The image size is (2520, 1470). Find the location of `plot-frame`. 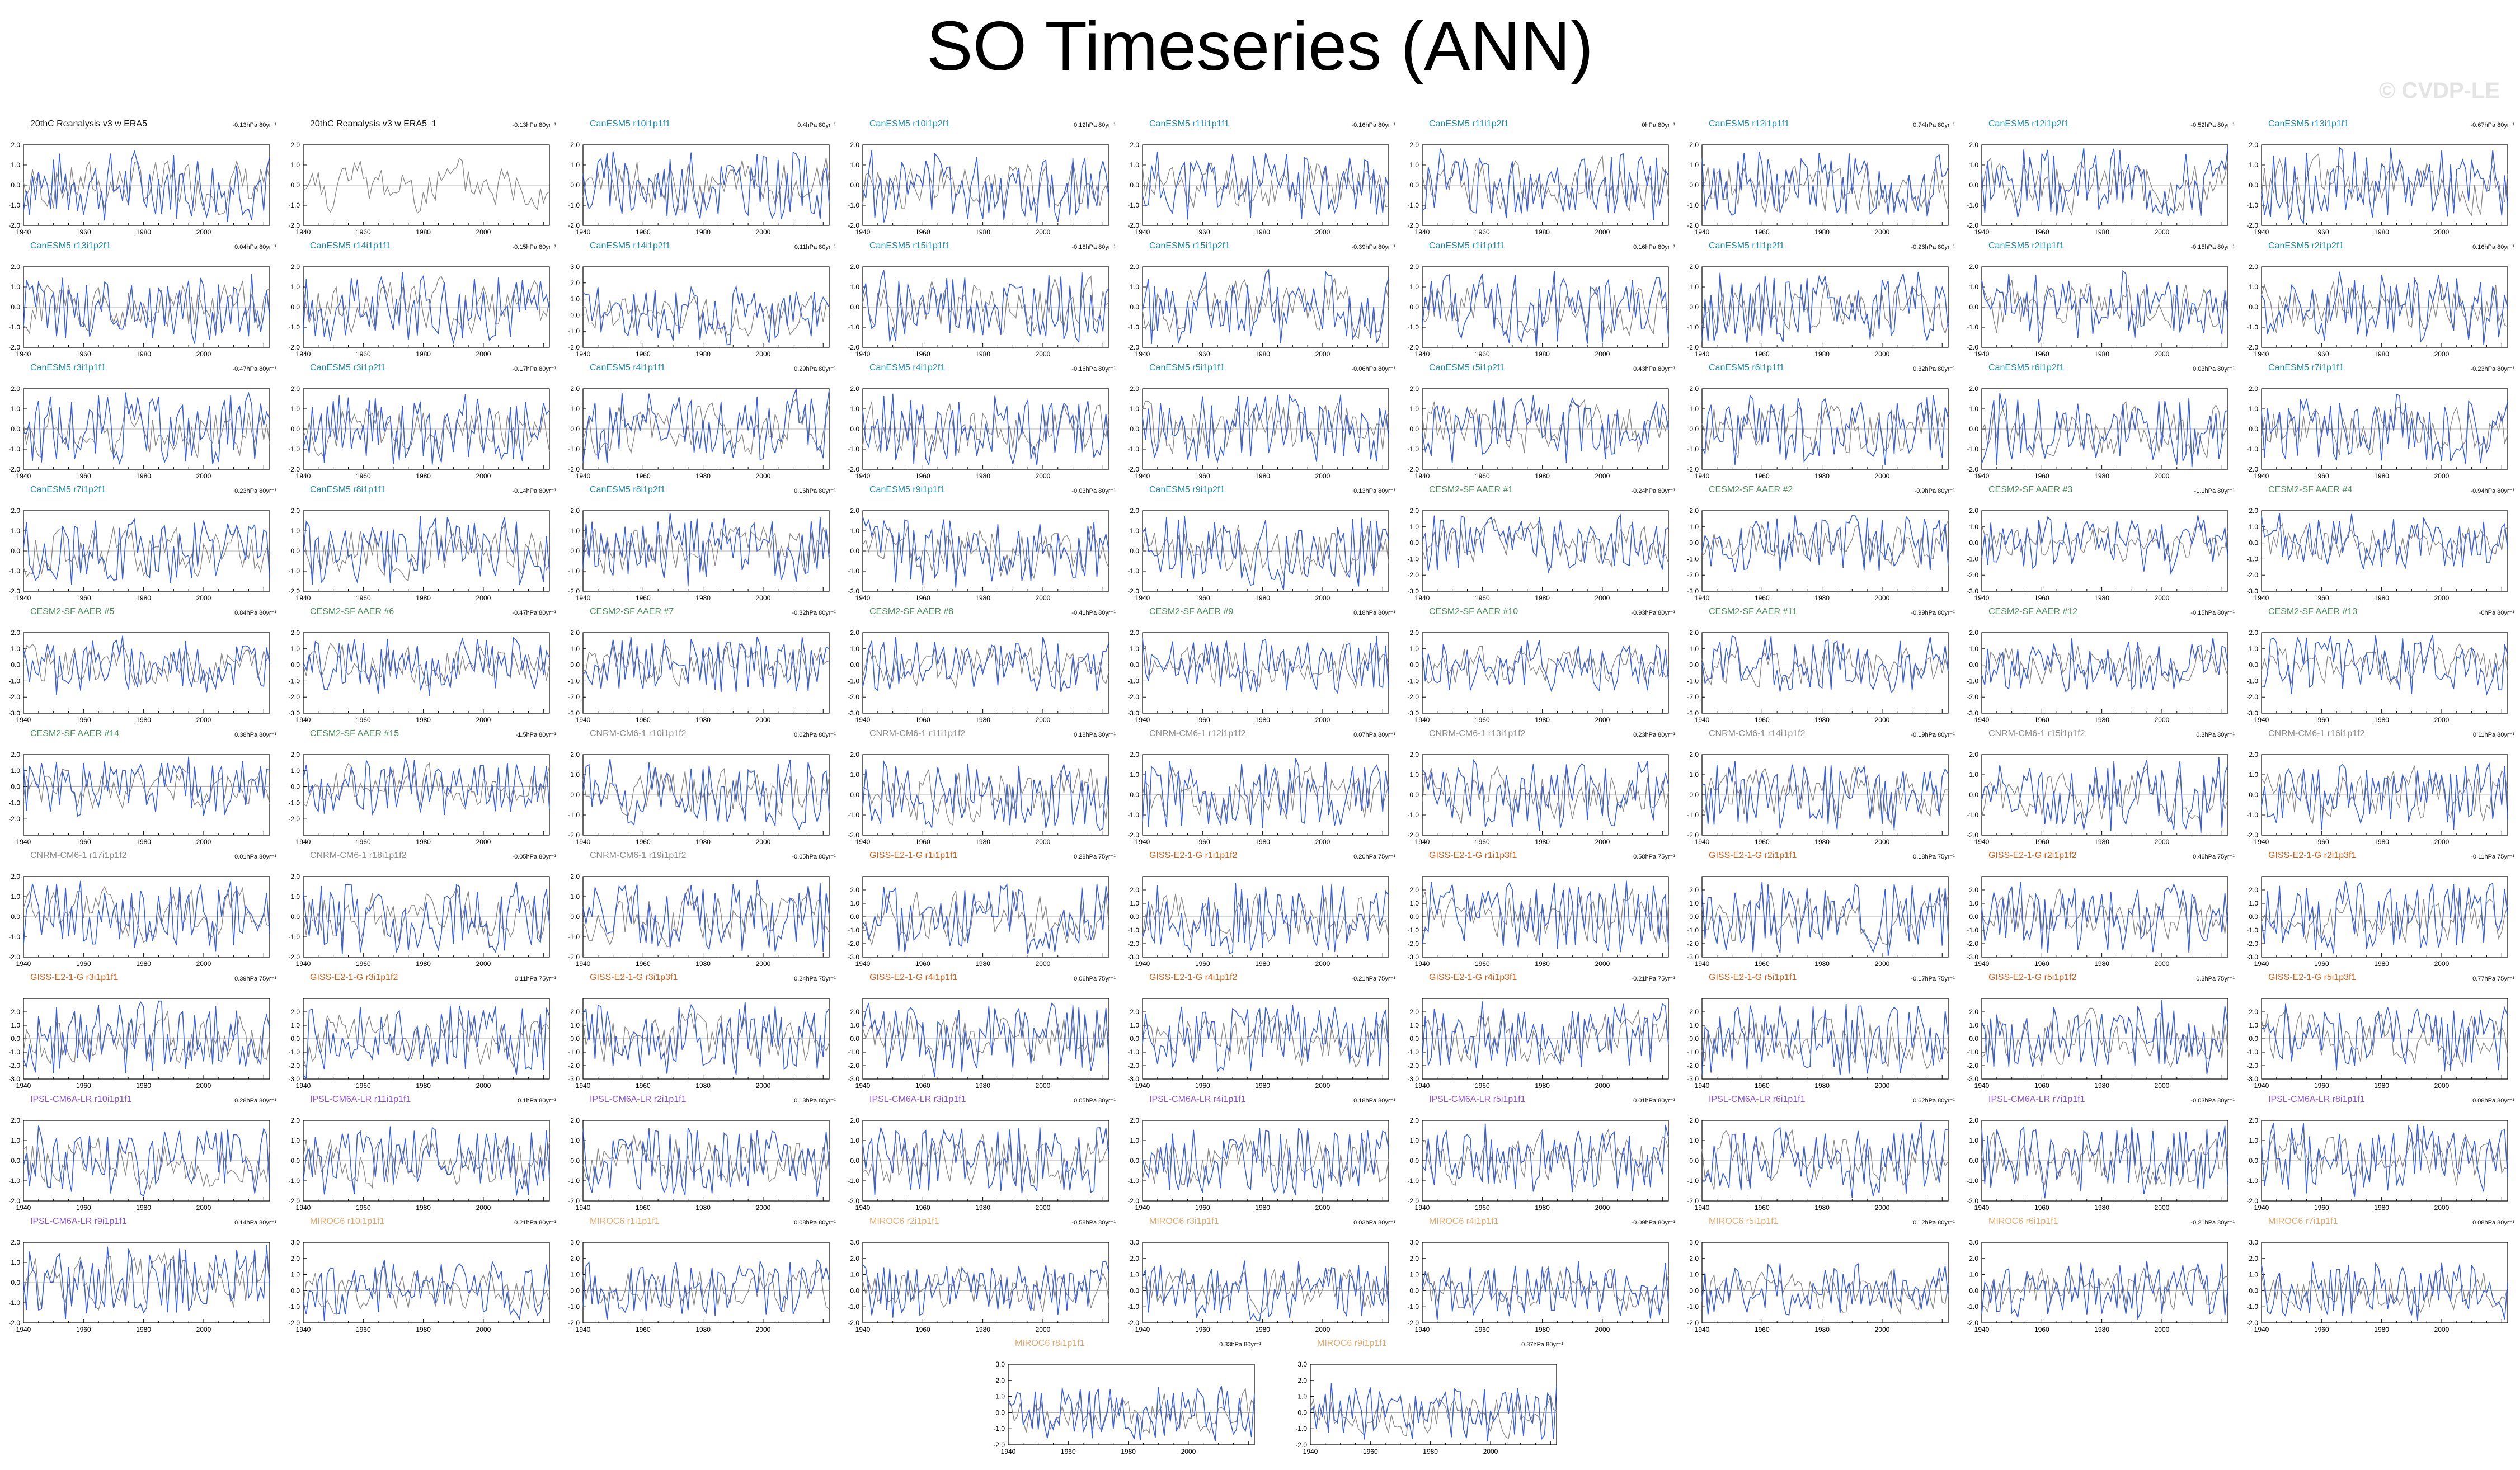

plot-frame is located at coordinates (1546, 1283).